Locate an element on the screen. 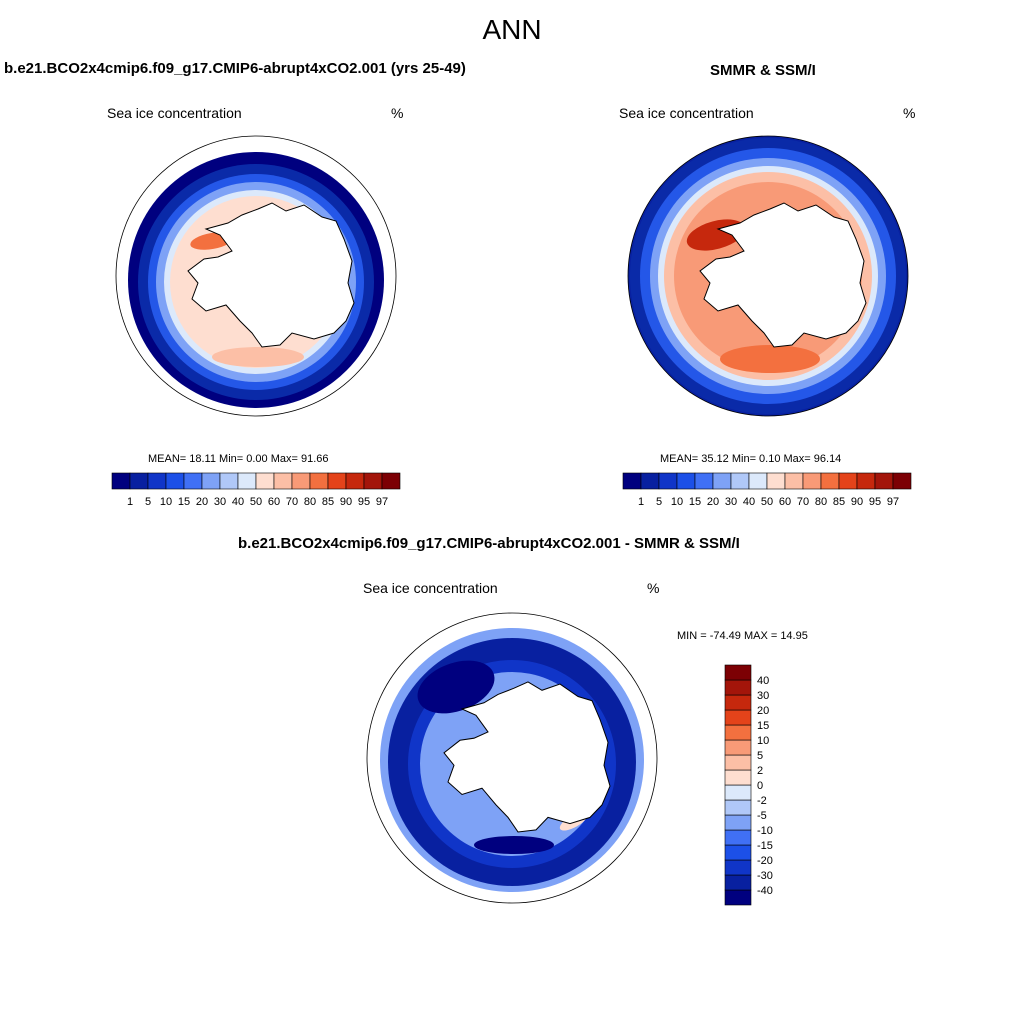  panel-obs-colorbar: 1 5 10 15 20 30 40 50 60 70 80 85 90 95 97 is located at coordinates (767, 490).